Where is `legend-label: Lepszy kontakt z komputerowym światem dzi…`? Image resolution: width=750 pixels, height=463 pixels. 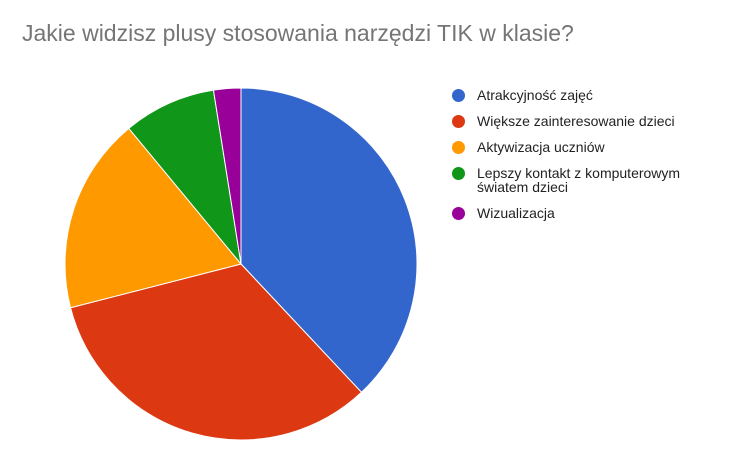 legend-label: Lepszy kontakt z komputerowym światem dzi… is located at coordinates (579, 180).